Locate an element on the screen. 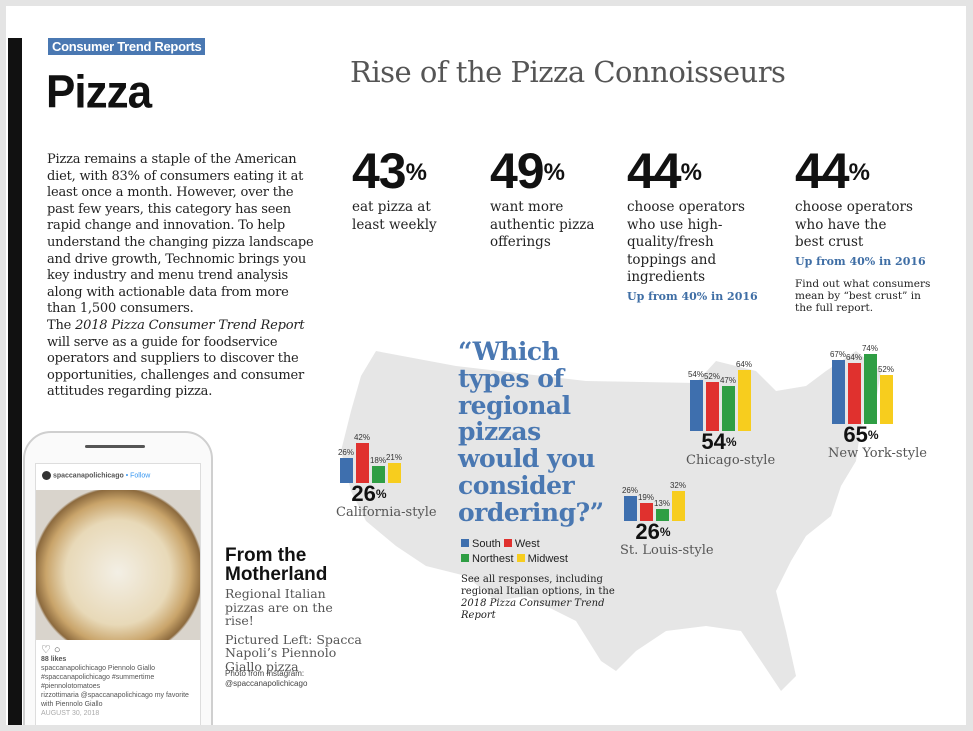 This screenshot has width=973, height=731. bar-value-label: 54% is located at coordinates (695, 374).